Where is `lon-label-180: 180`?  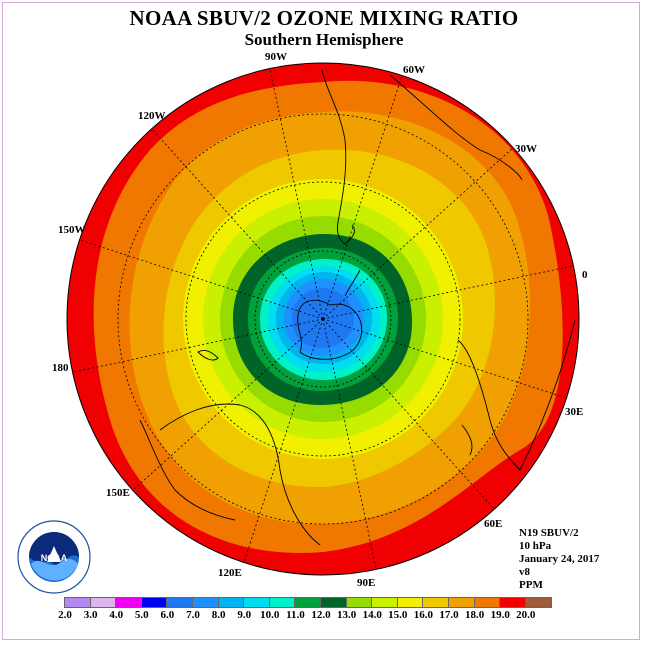
lon-label-180: 180 is located at coordinates (60, 368).